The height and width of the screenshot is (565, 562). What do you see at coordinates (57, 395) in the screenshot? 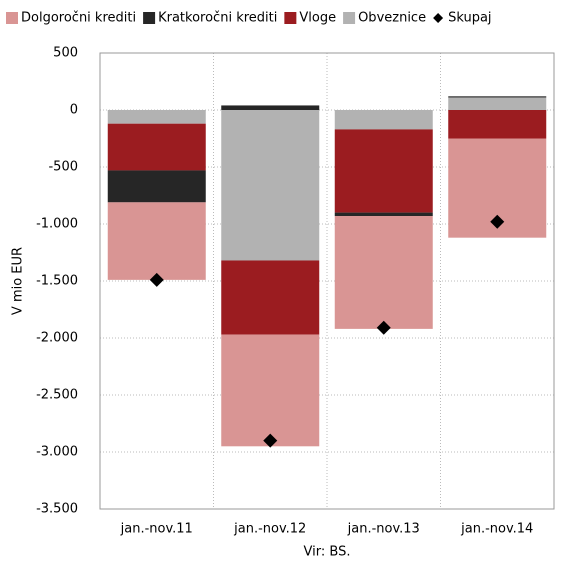
I see `y-tick-label: -2.500` at bounding box center [57, 395].